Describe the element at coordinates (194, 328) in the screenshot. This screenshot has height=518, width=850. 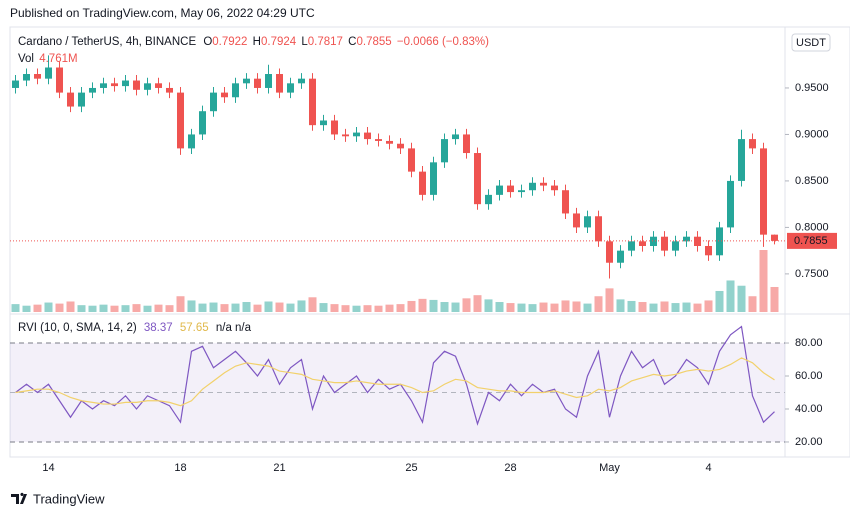
I see `signal-value: 57.65` at that location.